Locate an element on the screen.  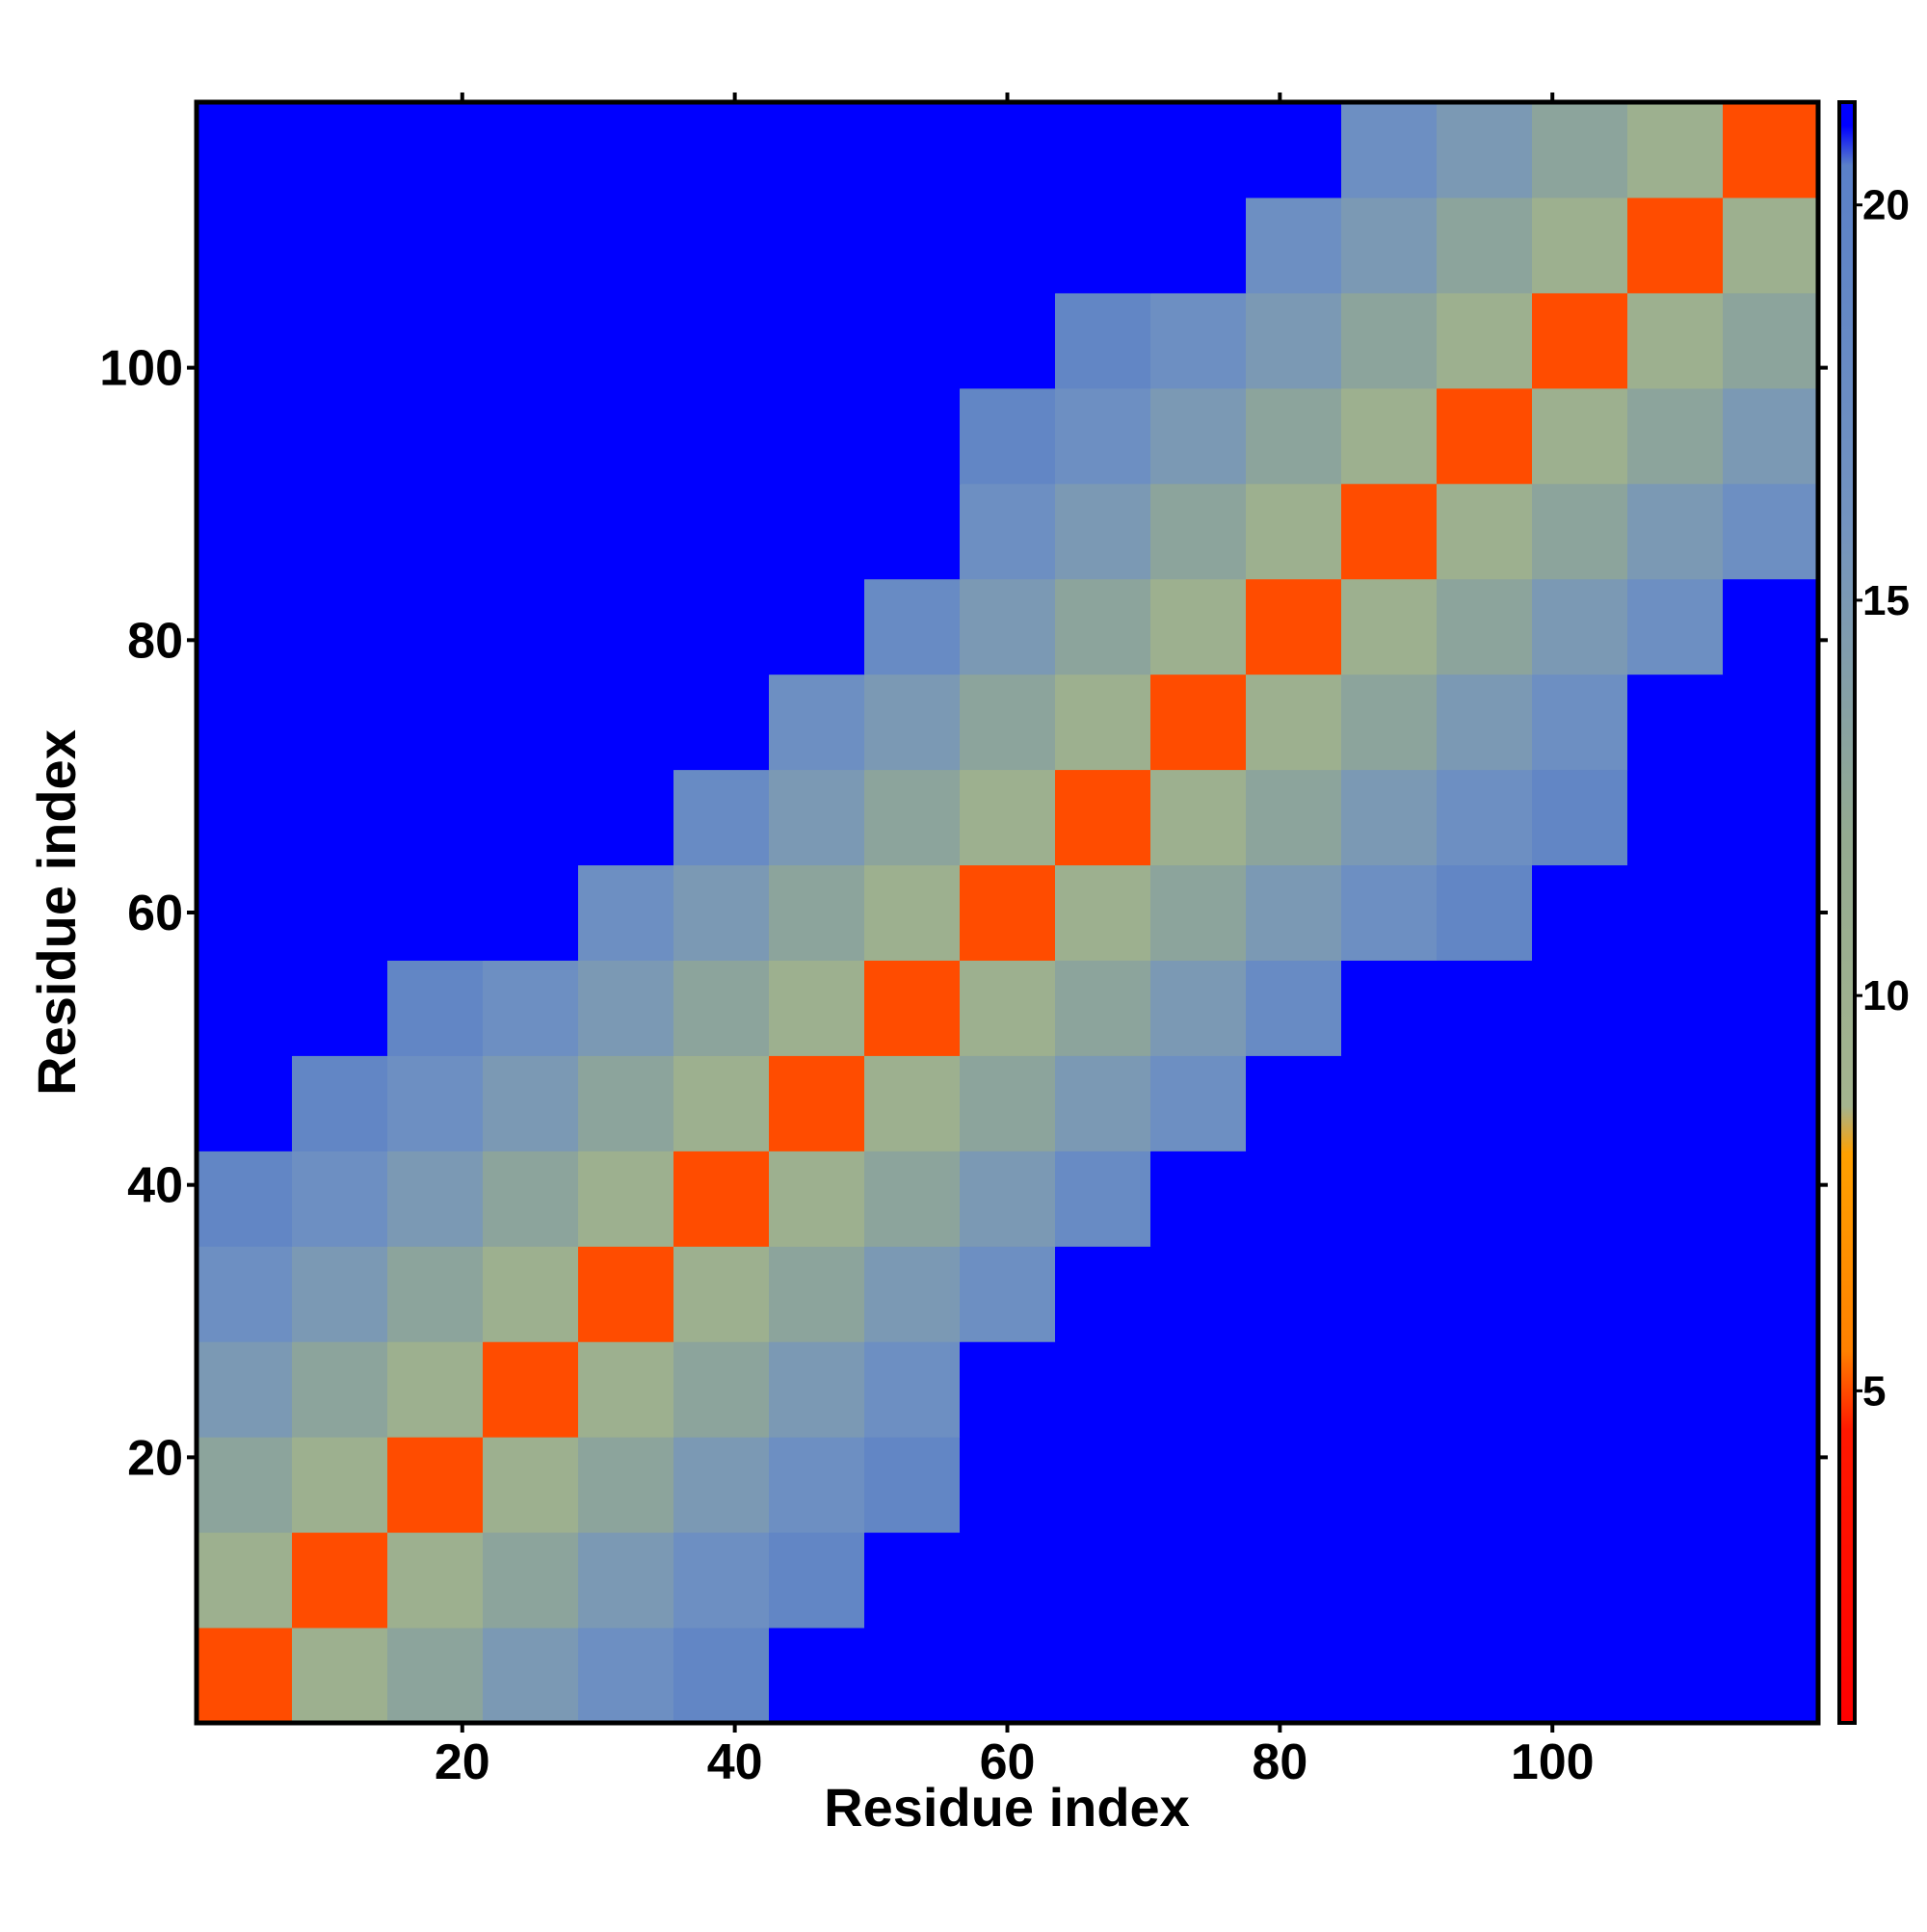
colorbar is located at coordinates (1847, 912).